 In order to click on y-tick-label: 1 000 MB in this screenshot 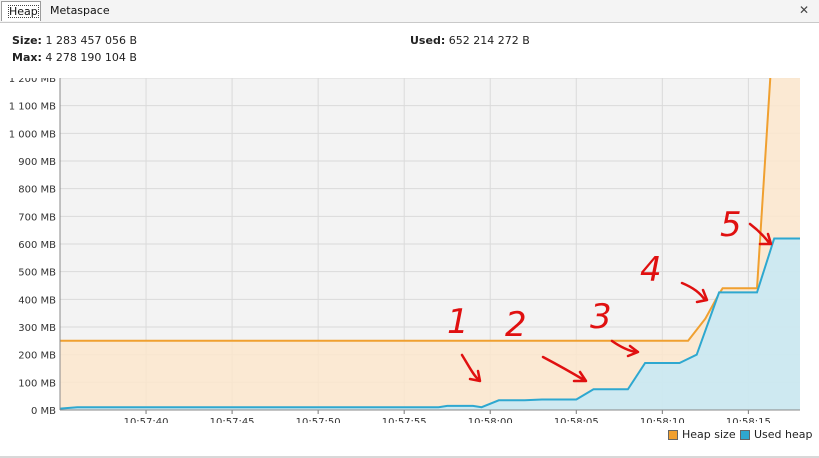, I will do `click(32, 134)`.